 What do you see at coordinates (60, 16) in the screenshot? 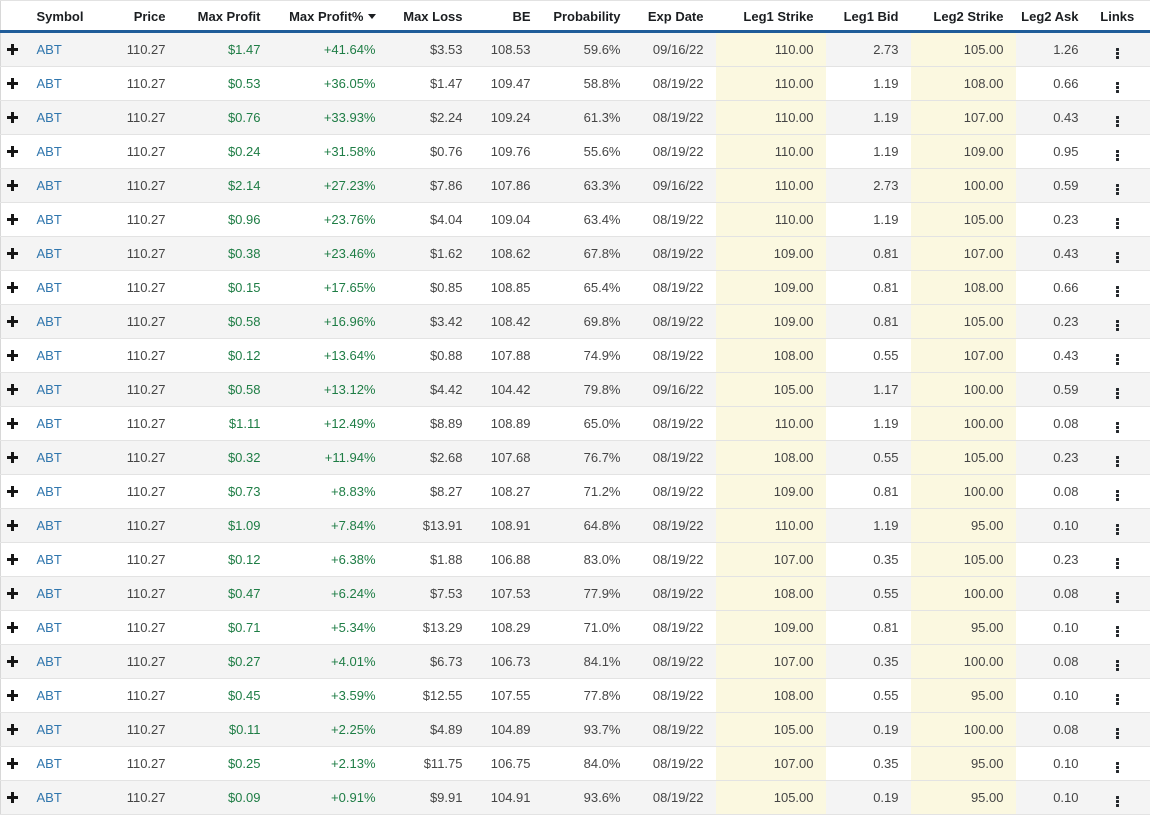
I see `column-label: Symbol` at bounding box center [60, 16].